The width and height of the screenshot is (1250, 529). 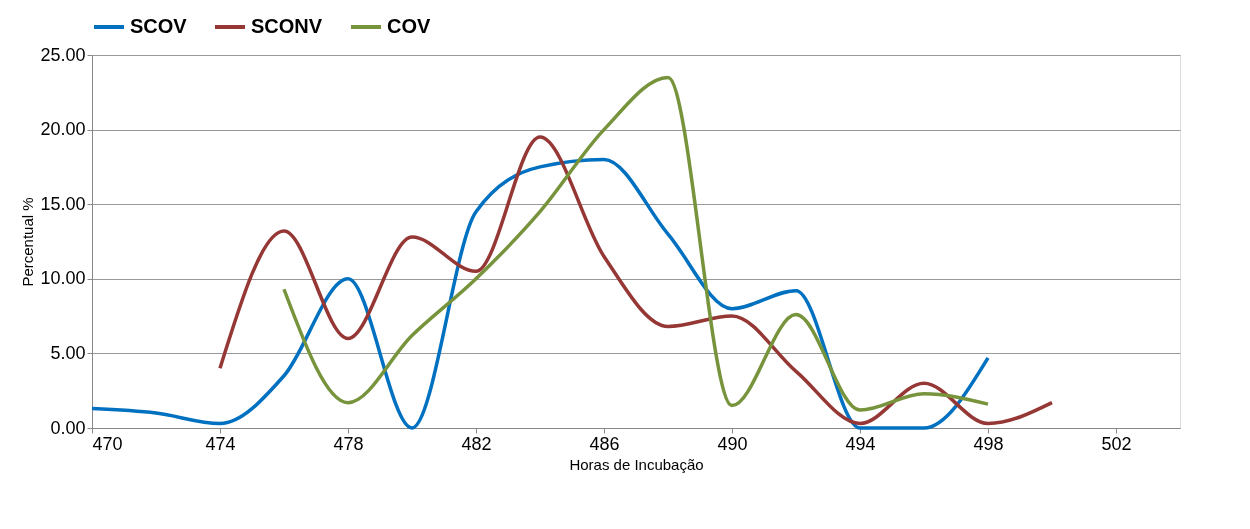 I want to click on y-axis-title: Percentual %, so click(x=28, y=242).